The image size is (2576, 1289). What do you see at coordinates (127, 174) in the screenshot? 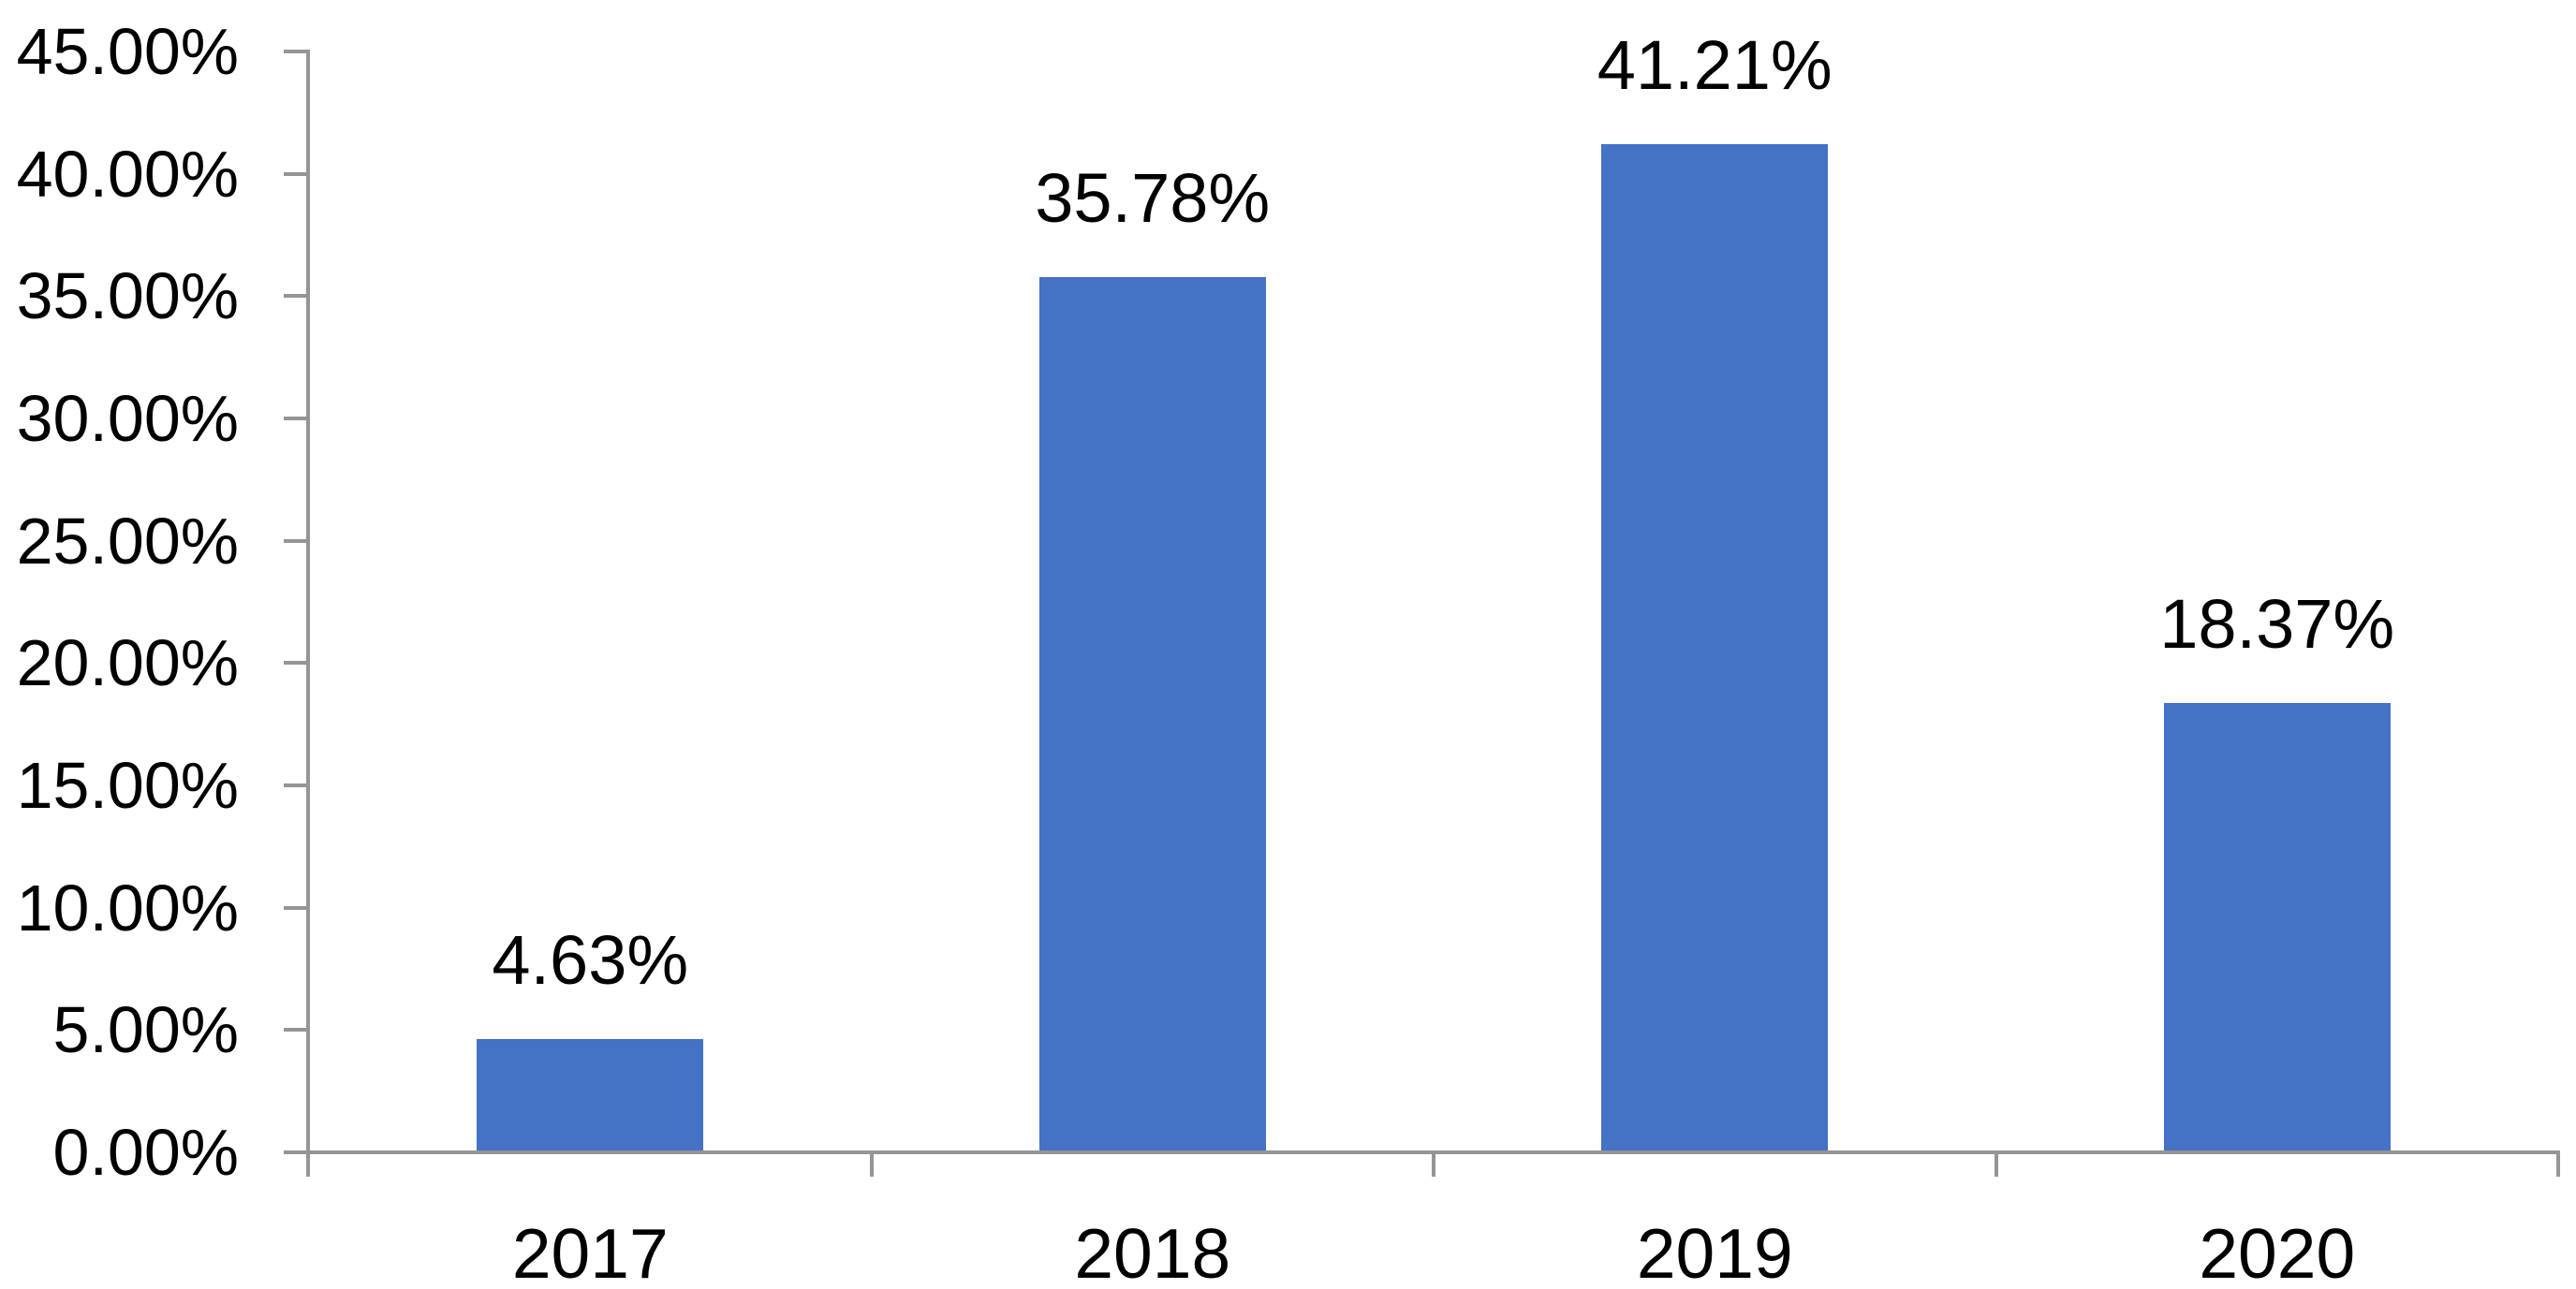
I see `y-axis-tick-label: 40.00%` at bounding box center [127, 174].